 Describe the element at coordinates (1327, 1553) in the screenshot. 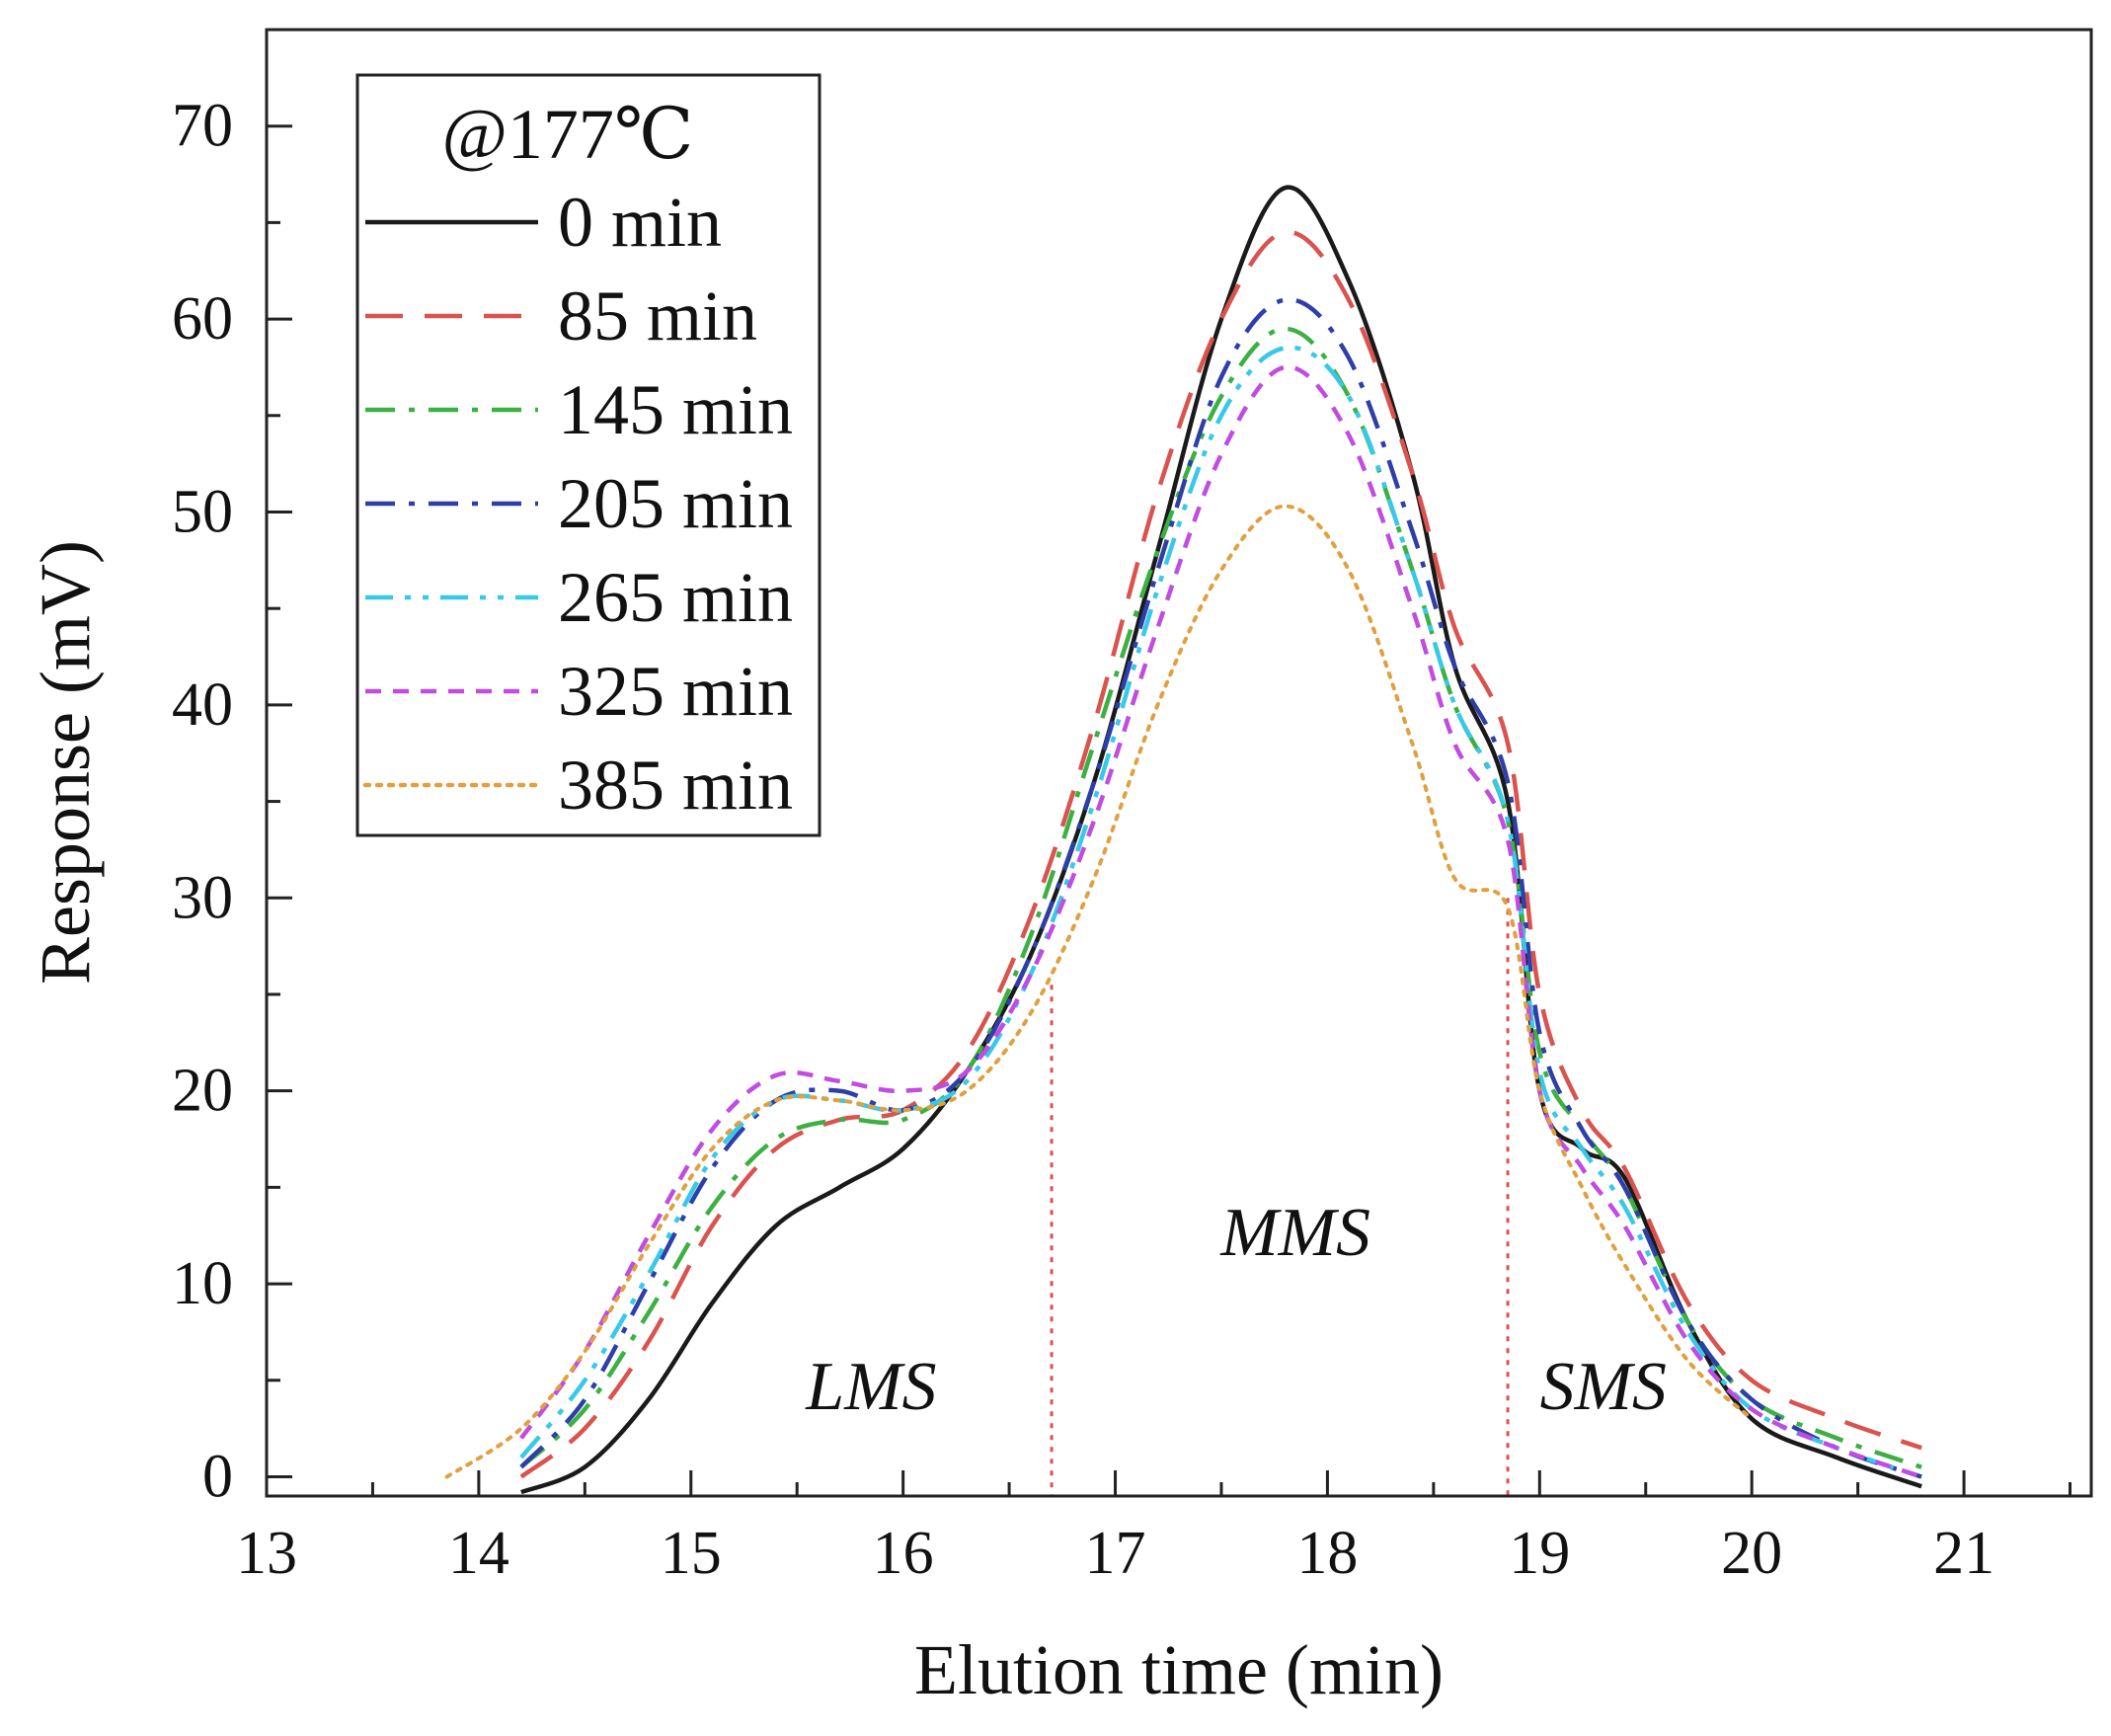

I see `x-tick-label: 18` at that location.